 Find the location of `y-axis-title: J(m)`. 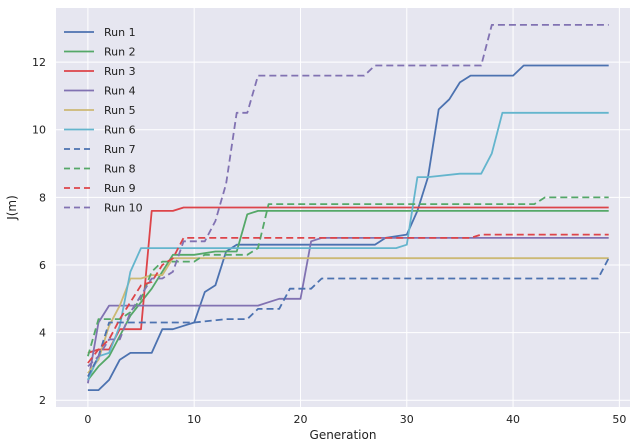

y-axis-title: J(m) is located at coordinates (12, 208).